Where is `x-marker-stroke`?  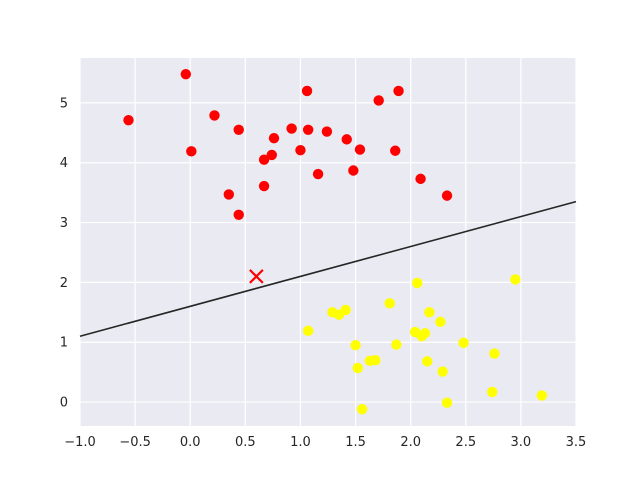
x-marker-stroke is located at coordinates (256, 276).